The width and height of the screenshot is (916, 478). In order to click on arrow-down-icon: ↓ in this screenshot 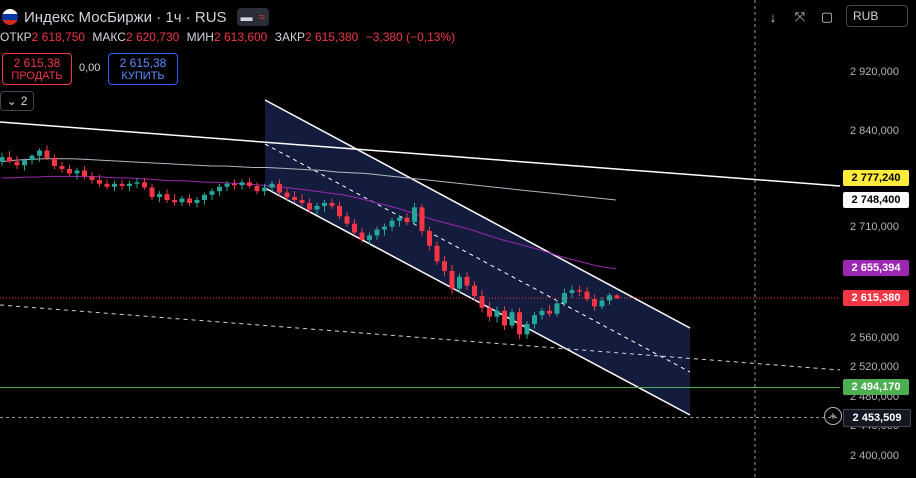, I will do `click(773, 17)`.